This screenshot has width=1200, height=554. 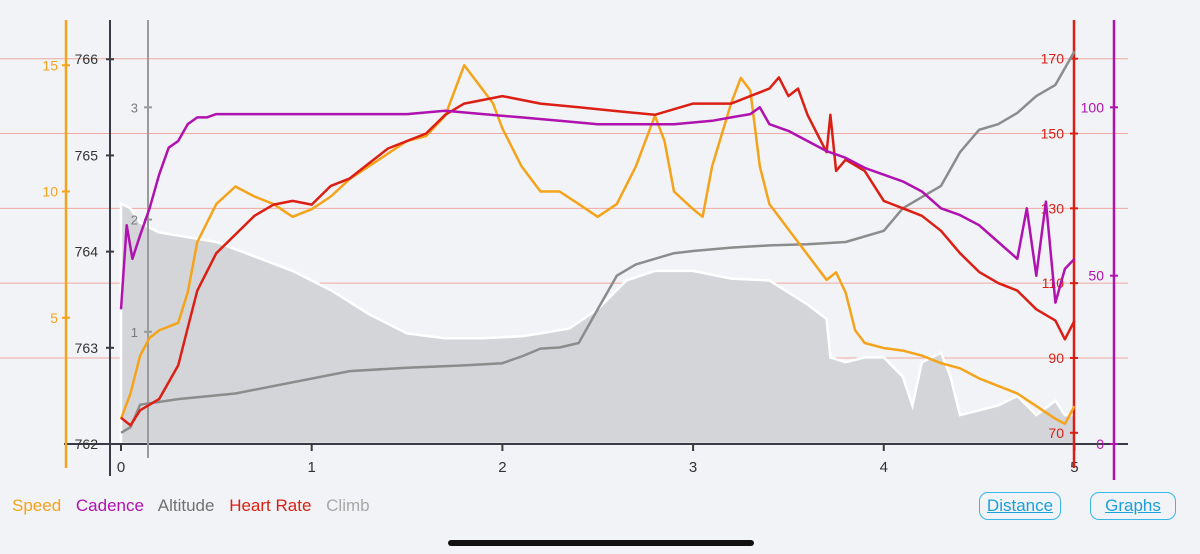 What do you see at coordinates (109, 505) in the screenshot?
I see `legend-cadence: Cadence` at bounding box center [109, 505].